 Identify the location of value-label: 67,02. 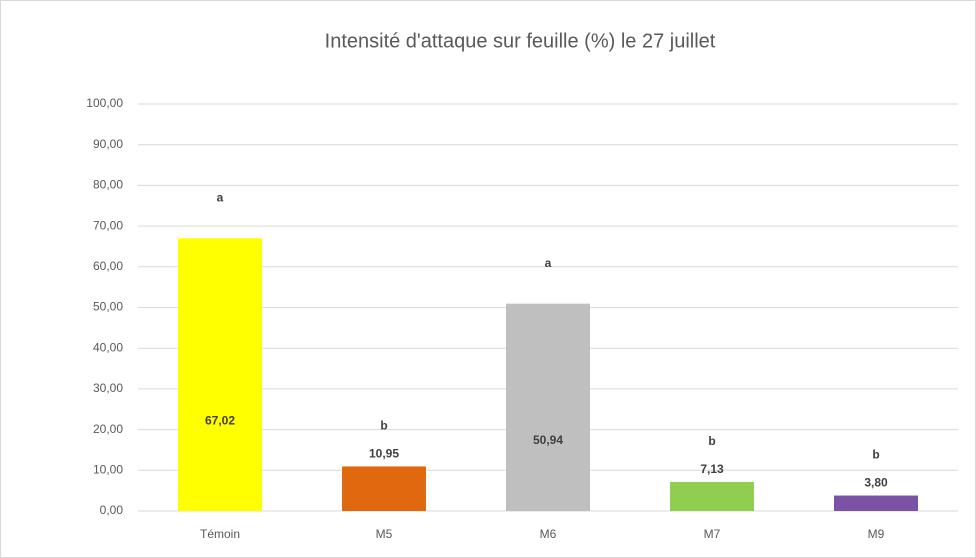
(220, 420).